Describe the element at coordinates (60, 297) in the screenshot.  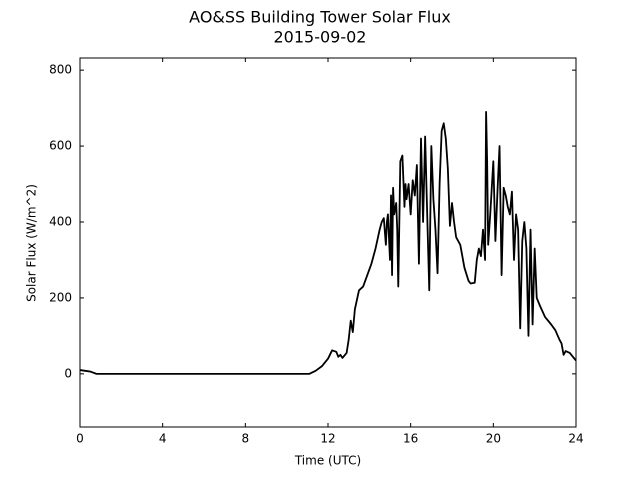
I see `y-tick-label: 200` at that location.